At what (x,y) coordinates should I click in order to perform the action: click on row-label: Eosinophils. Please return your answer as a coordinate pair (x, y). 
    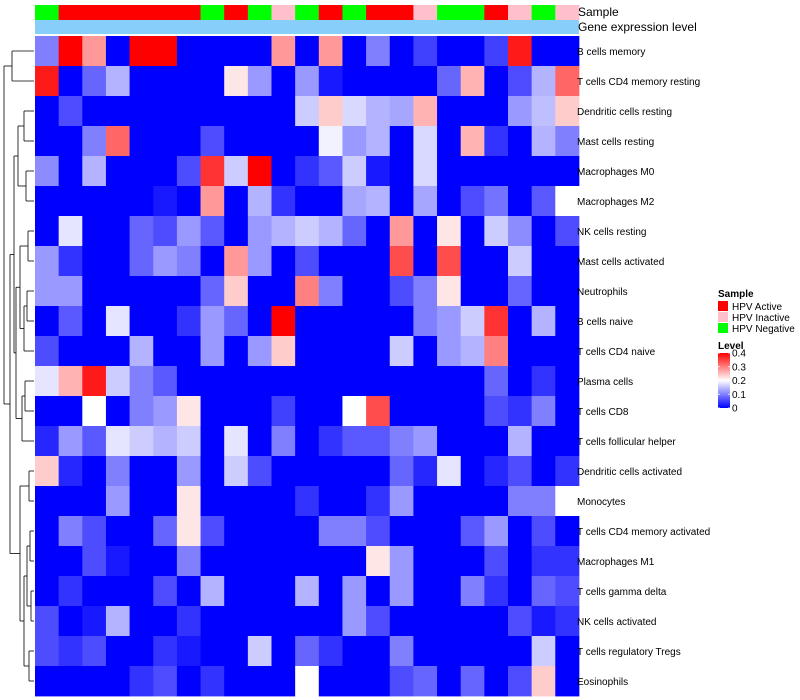
    Looking at the image, I should click on (602, 682).